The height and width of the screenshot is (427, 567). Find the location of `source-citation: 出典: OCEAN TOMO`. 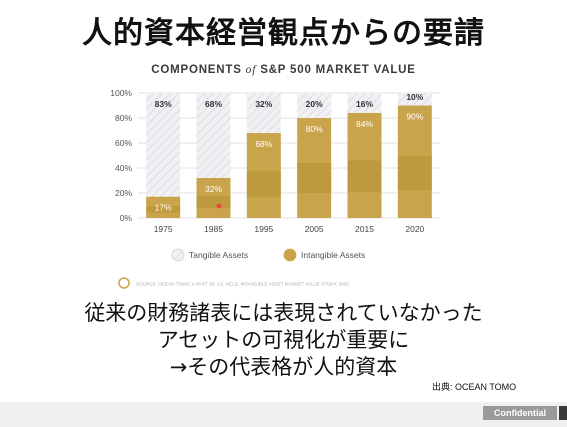

source-citation: 出典: OCEAN TOMO is located at coordinates (474, 387).